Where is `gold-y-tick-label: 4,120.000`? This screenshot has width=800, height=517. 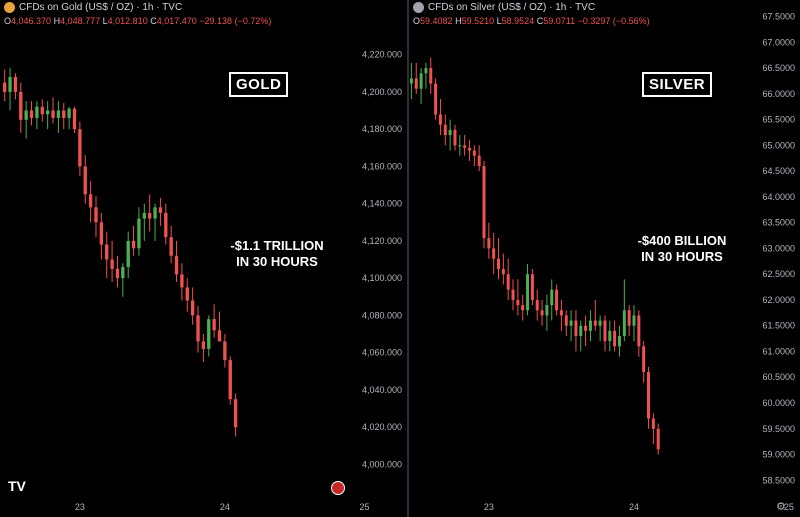 gold-y-tick-label: 4,120.000 is located at coordinates (382, 241).